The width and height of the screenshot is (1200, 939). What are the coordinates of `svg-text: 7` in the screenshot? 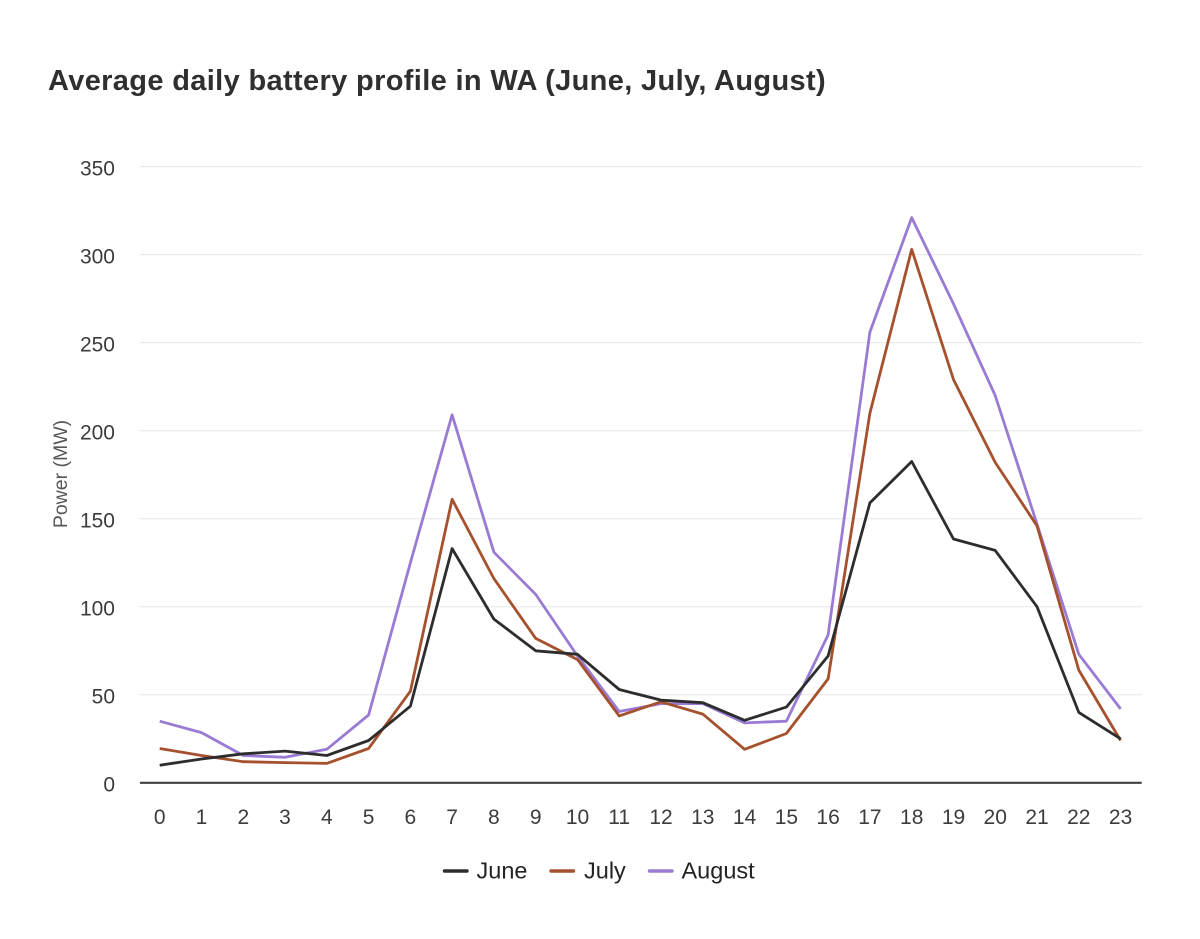 It's located at (452, 817).